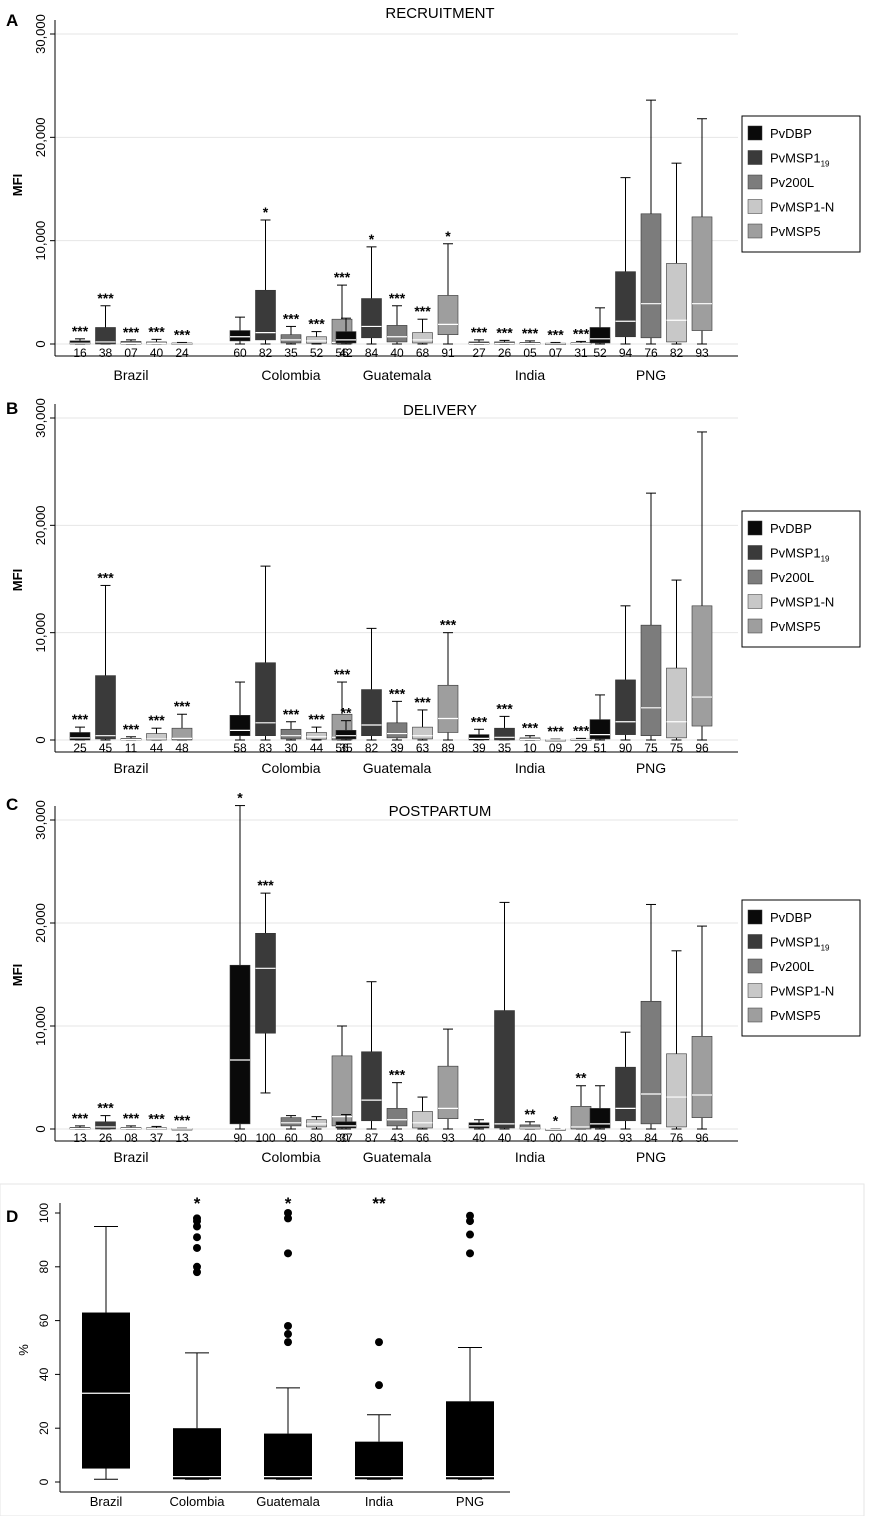 This screenshot has width=870, height=1516. Describe the element at coordinates (448, 353) in the screenshot. I see `count-label: 91` at that location.